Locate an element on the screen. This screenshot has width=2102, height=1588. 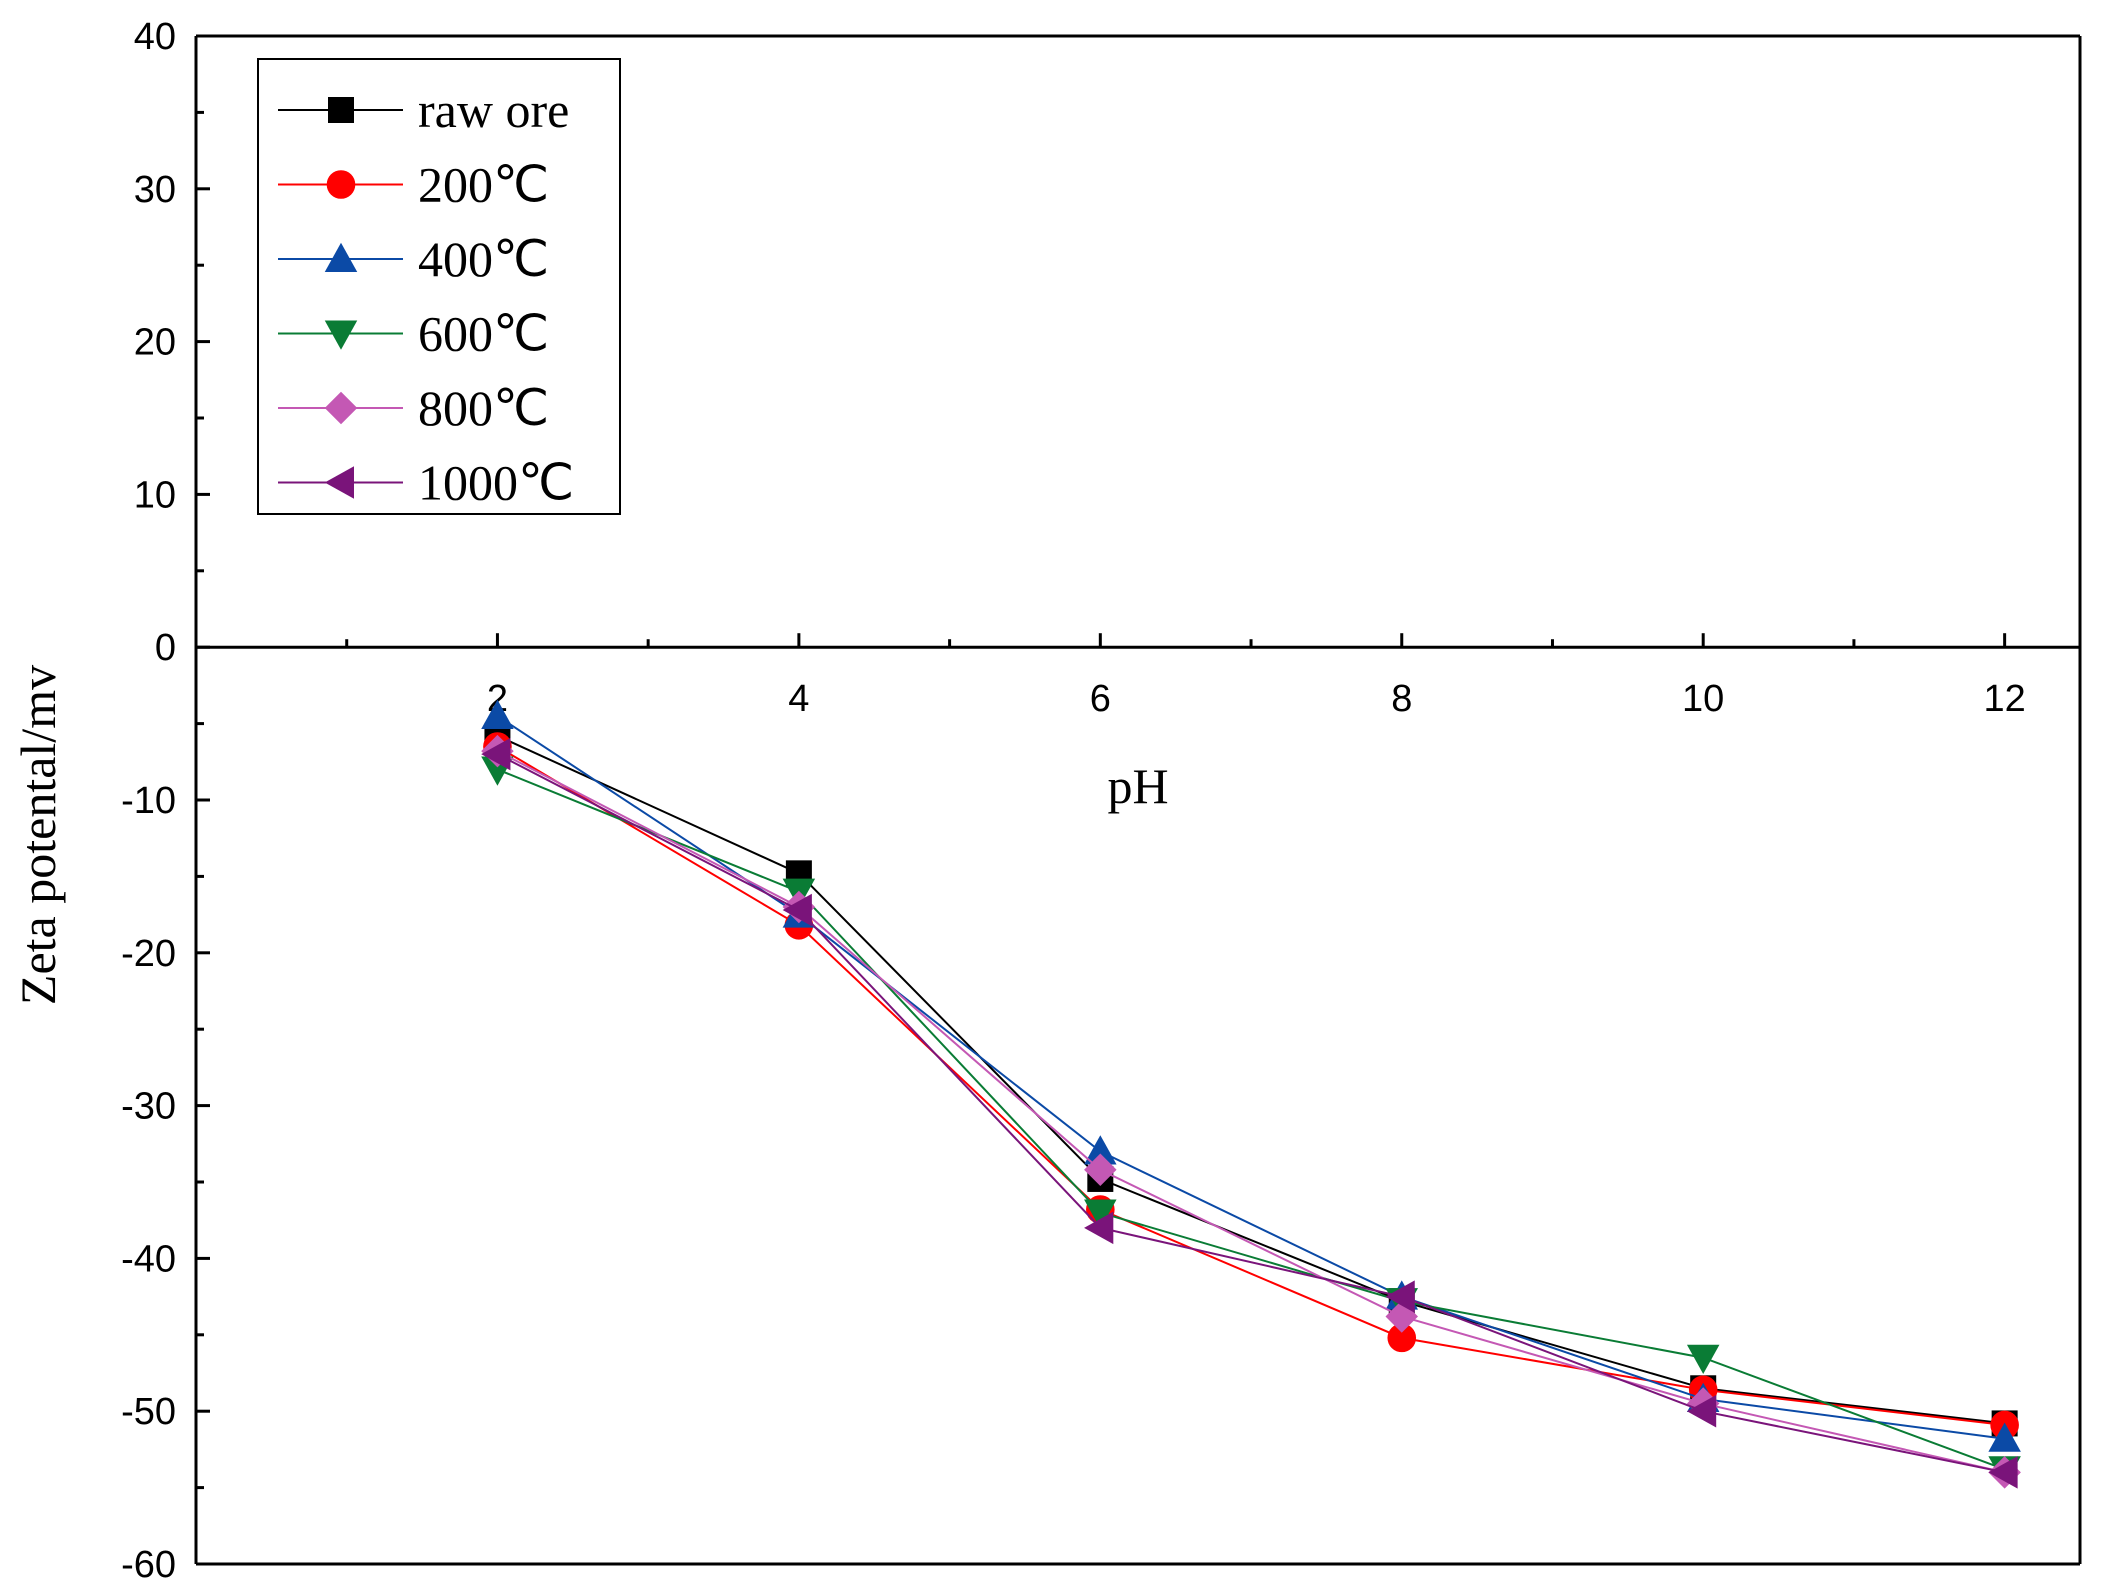
legend-item: 800℃ is located at coordinates (413, 408).